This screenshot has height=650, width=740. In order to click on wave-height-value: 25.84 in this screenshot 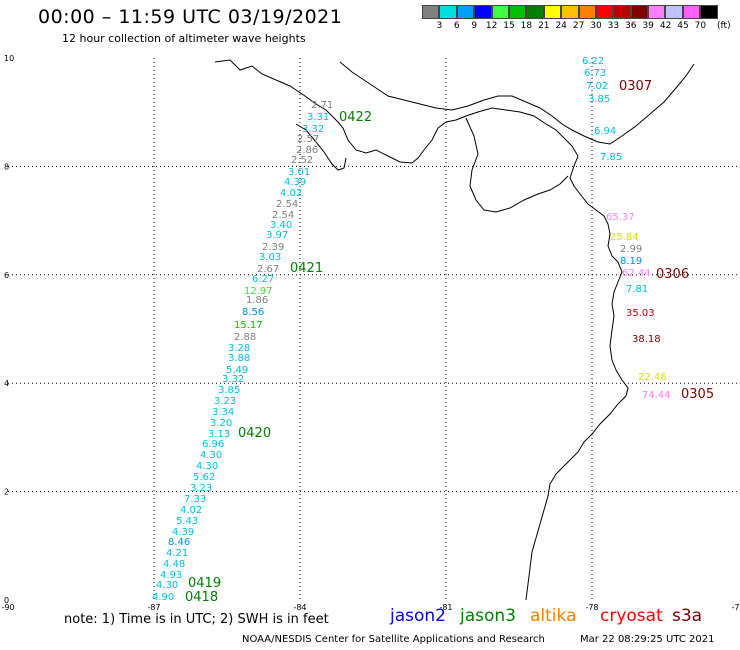, I will do `click(624, 237)`.